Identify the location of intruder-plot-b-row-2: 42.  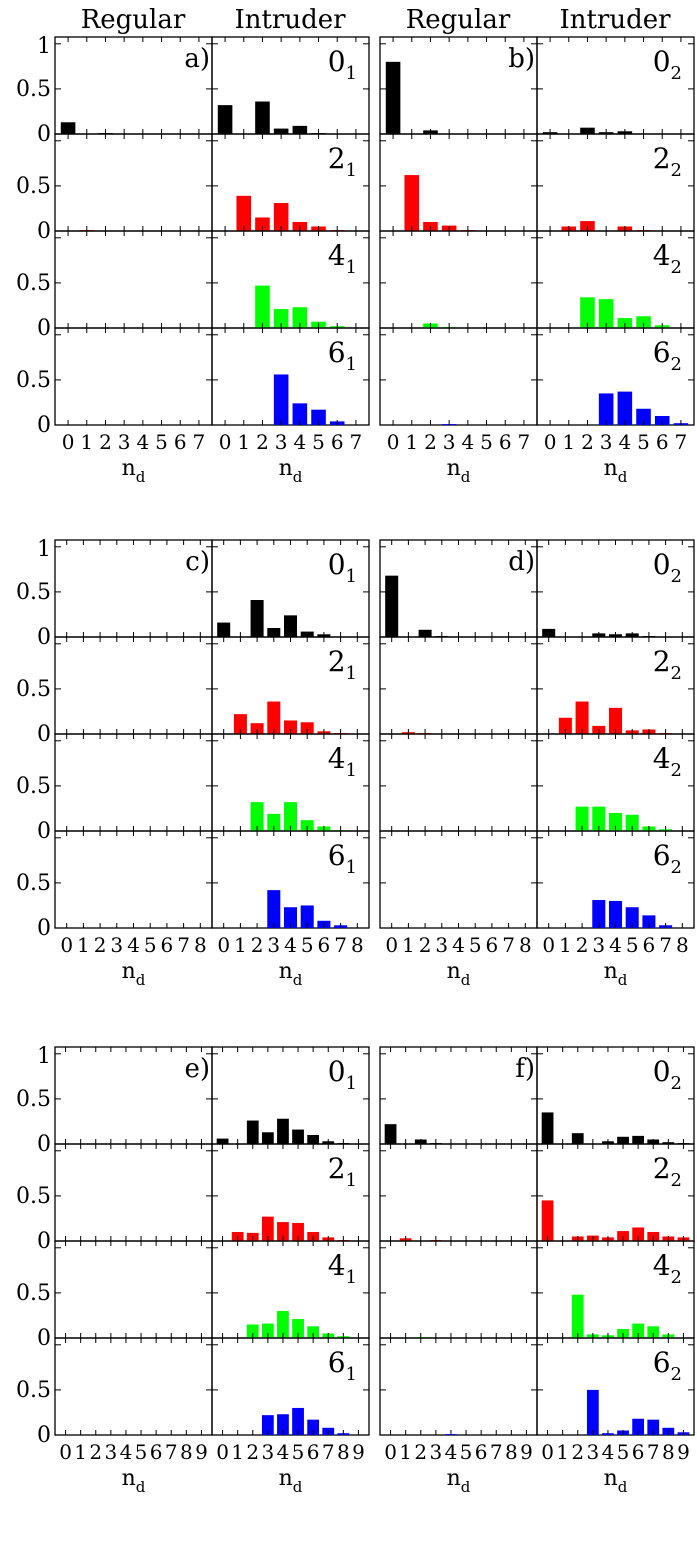
(615, 279).